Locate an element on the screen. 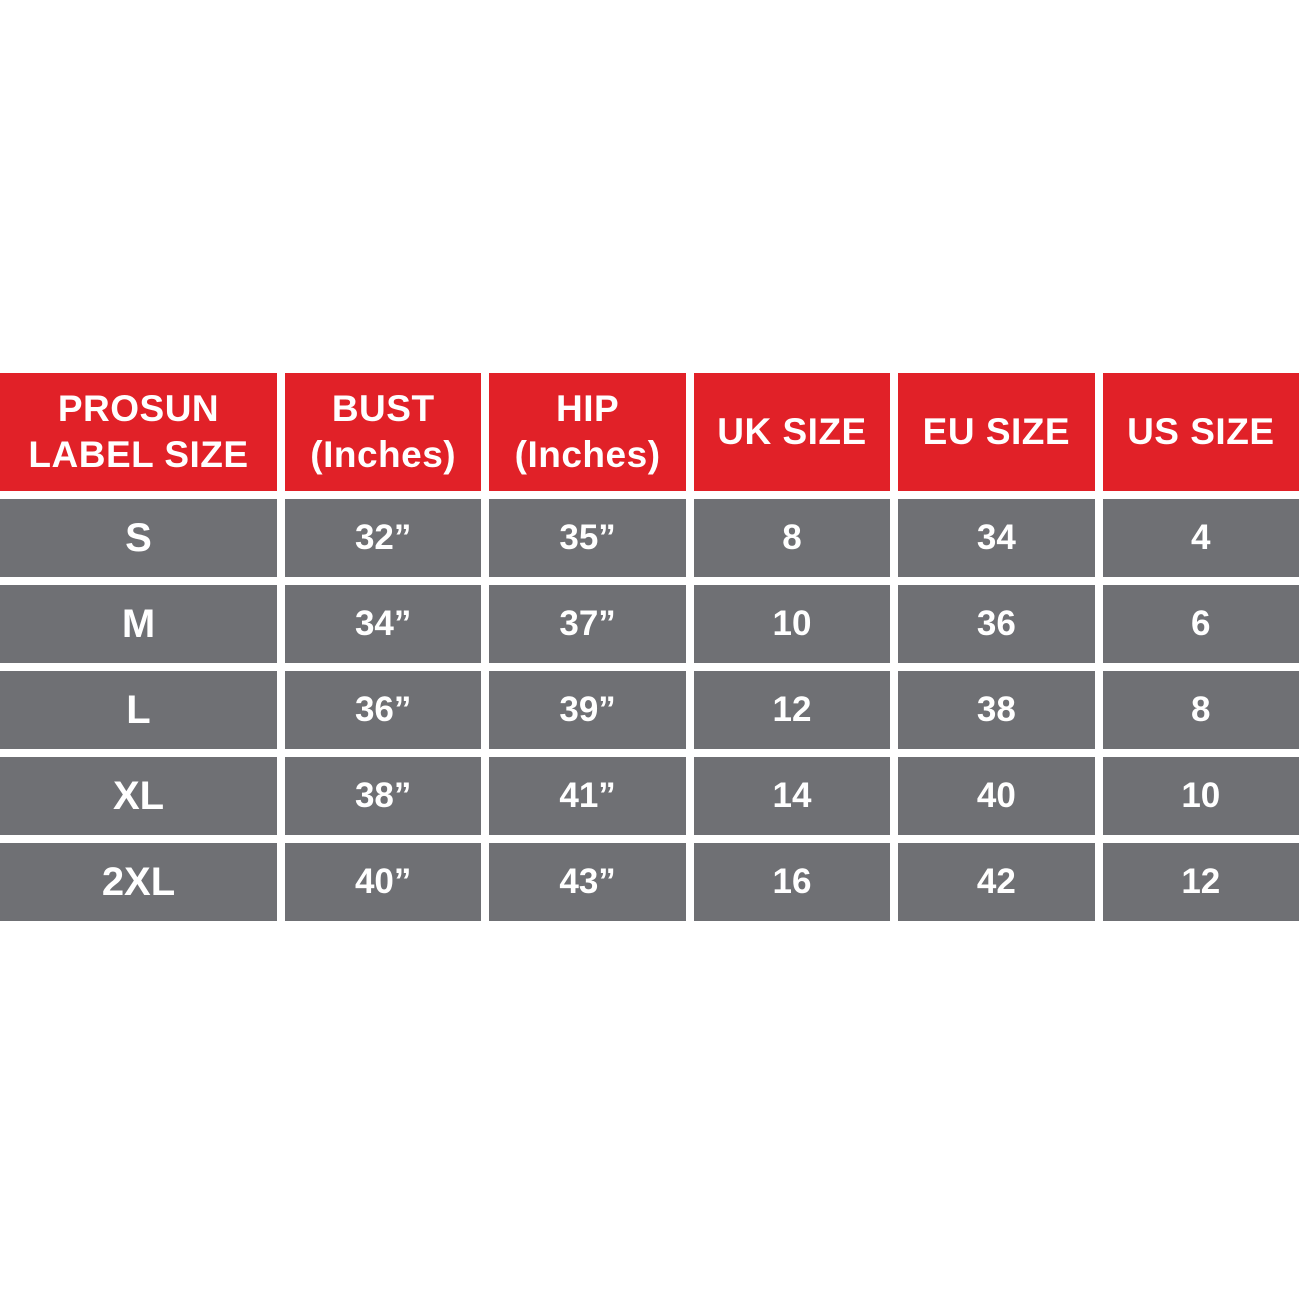 This screenshot has width=1299, height=1299. header-line: BUST is located at coordinates (383, 408).